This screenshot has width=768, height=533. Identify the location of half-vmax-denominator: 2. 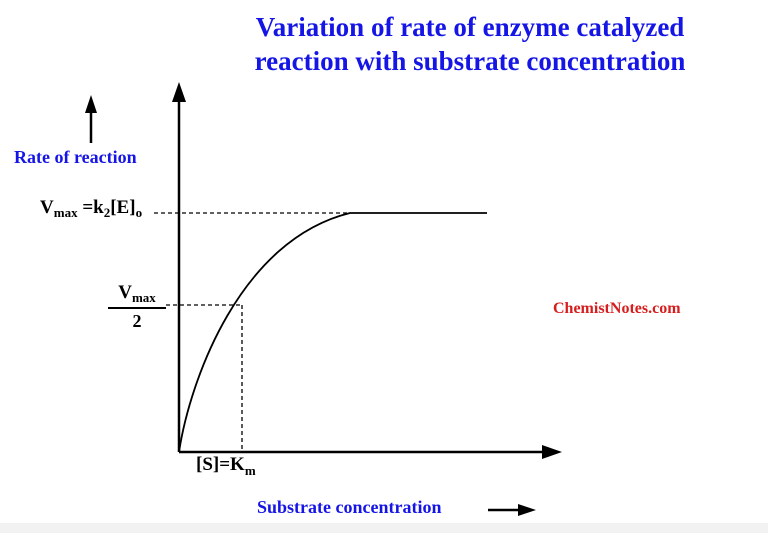
(137, 321).